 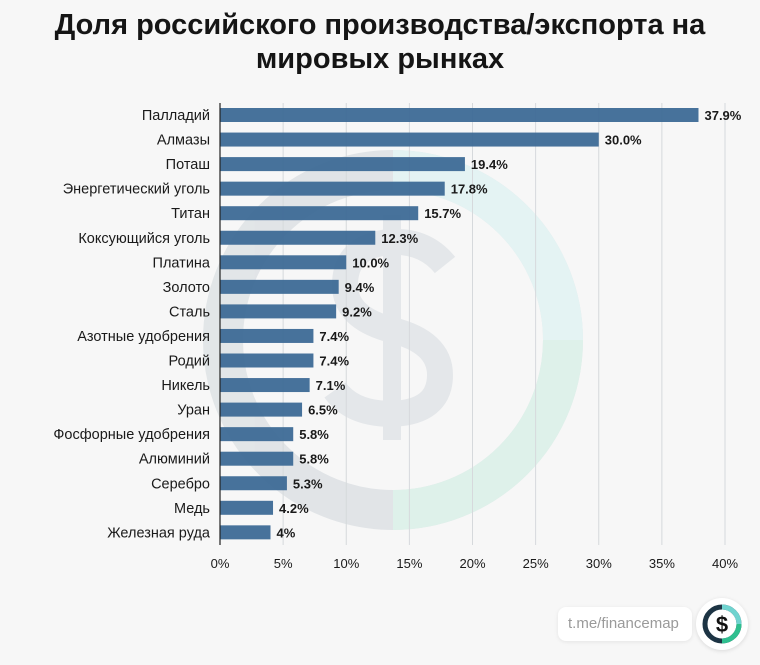 I want to click on category-label: Энергетический уголь, so click(x=136, y=190).